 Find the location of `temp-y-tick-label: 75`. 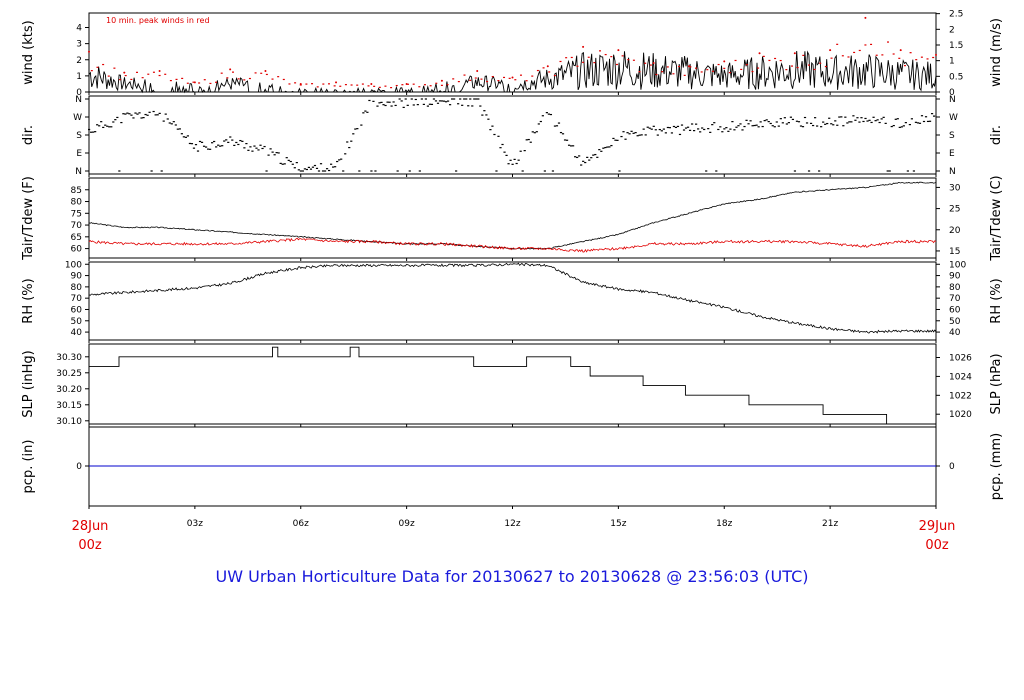

temp-y-tick-label: 75 is located at coordinates (76, 214).